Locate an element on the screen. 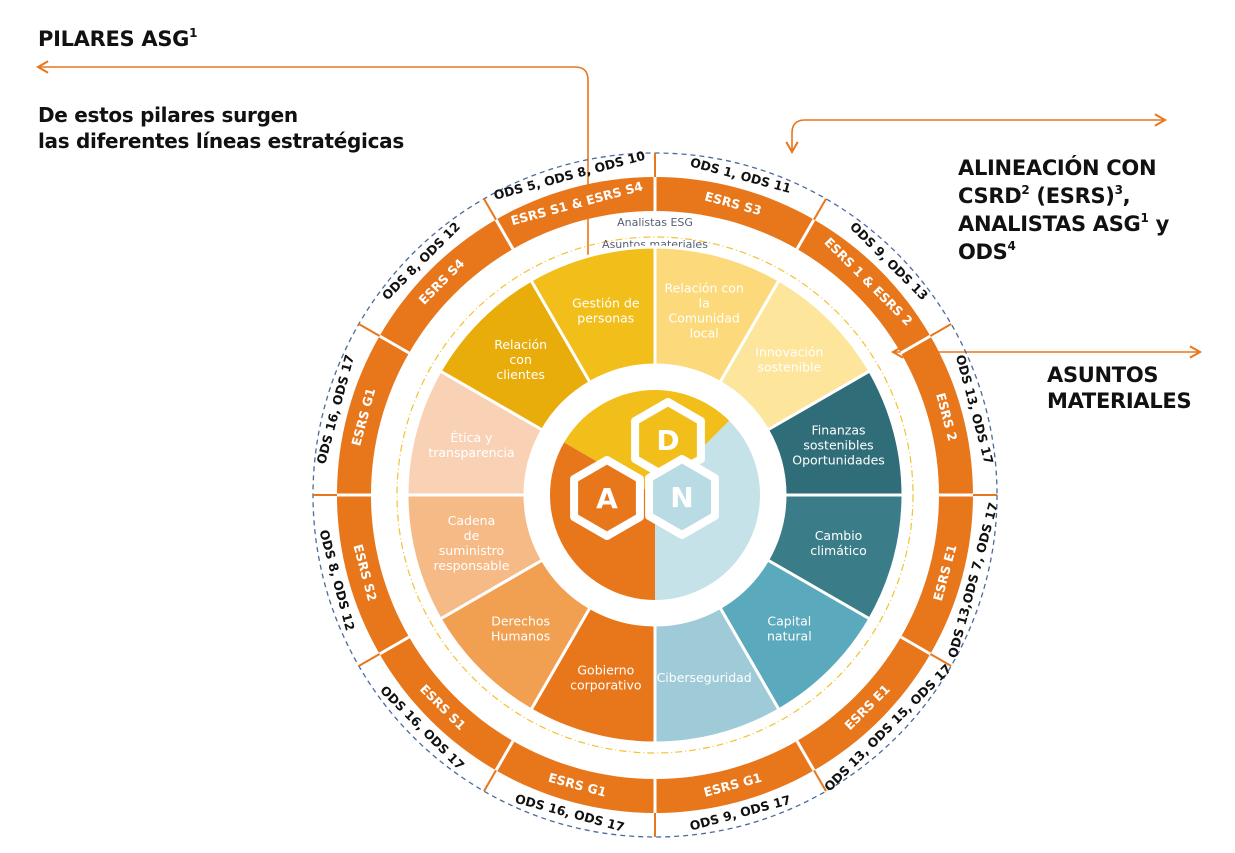 Image resolution: width=1235 pixels, height=853 pixels. segment-label: corporativo is located at coordinates (605, 685).